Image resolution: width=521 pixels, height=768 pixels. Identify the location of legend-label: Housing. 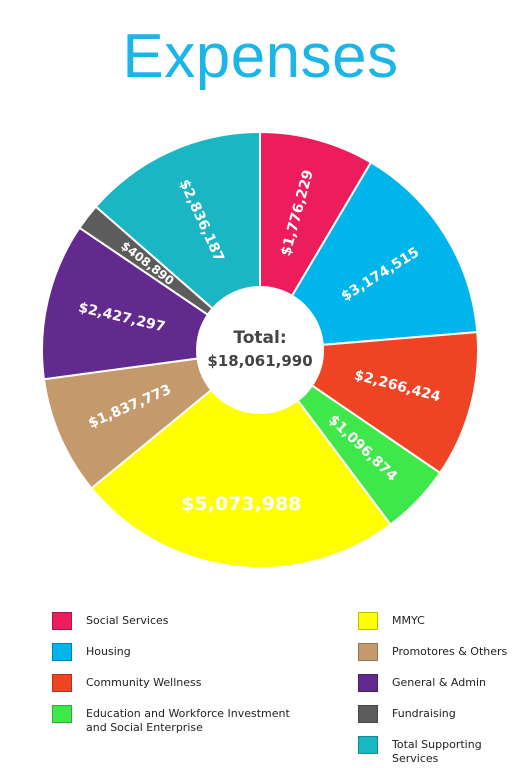
(108, 651).